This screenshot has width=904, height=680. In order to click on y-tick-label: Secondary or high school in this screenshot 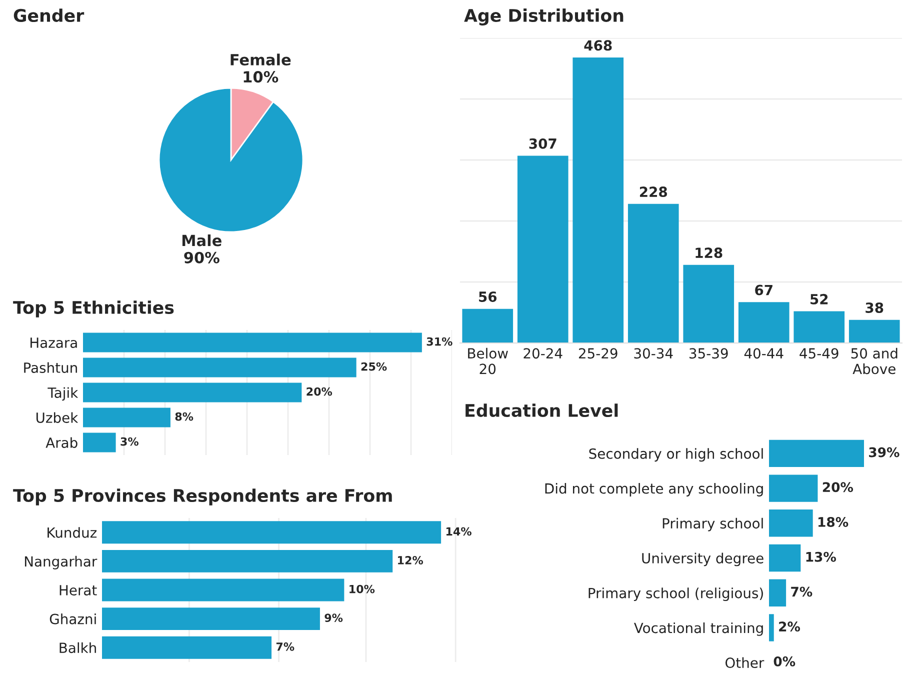, I will do `click(676, 455)`.